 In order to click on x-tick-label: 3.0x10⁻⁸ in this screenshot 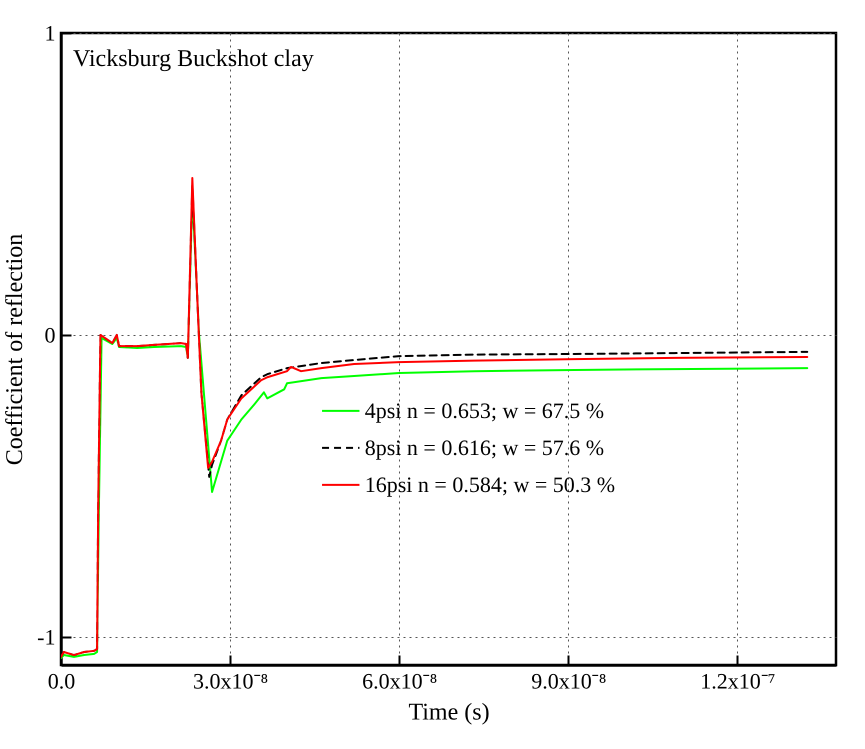, I will do `click(230, 681)`.